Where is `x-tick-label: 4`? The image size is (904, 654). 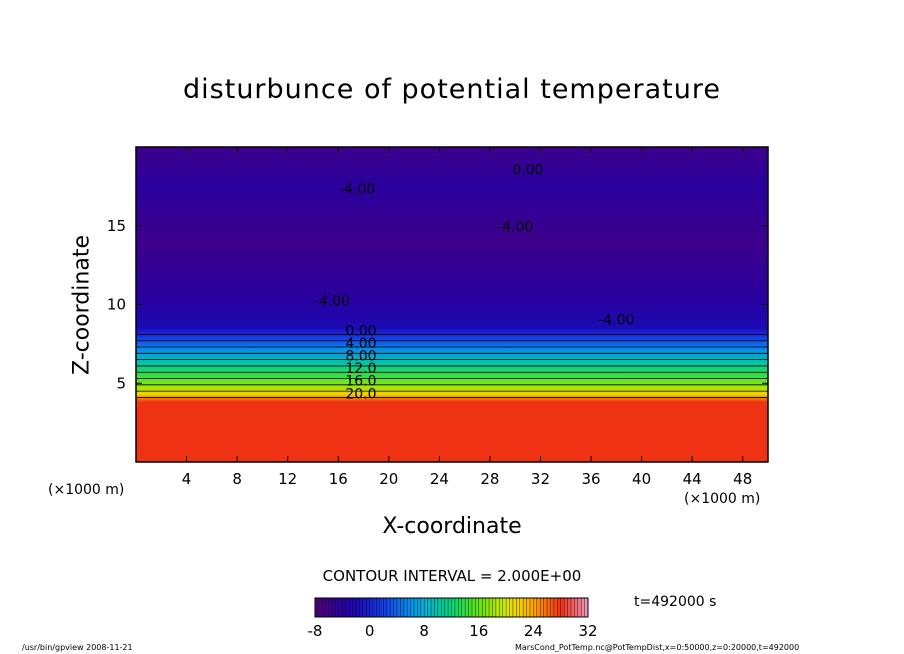 x-tick-label: 4 is located at coordinates (187, 479).